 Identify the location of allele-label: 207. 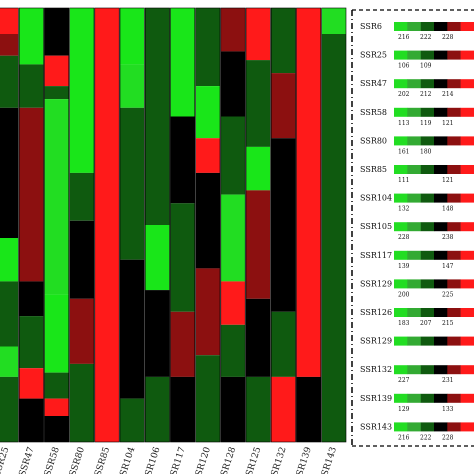
(426, 323).